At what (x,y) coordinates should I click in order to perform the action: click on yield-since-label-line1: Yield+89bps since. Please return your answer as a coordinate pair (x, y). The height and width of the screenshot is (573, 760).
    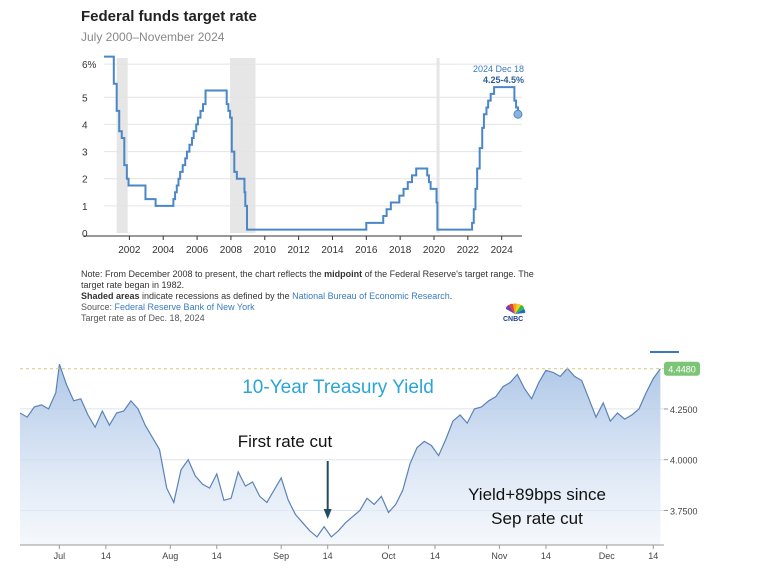
    Looking at the image, I should click on (537, 494).